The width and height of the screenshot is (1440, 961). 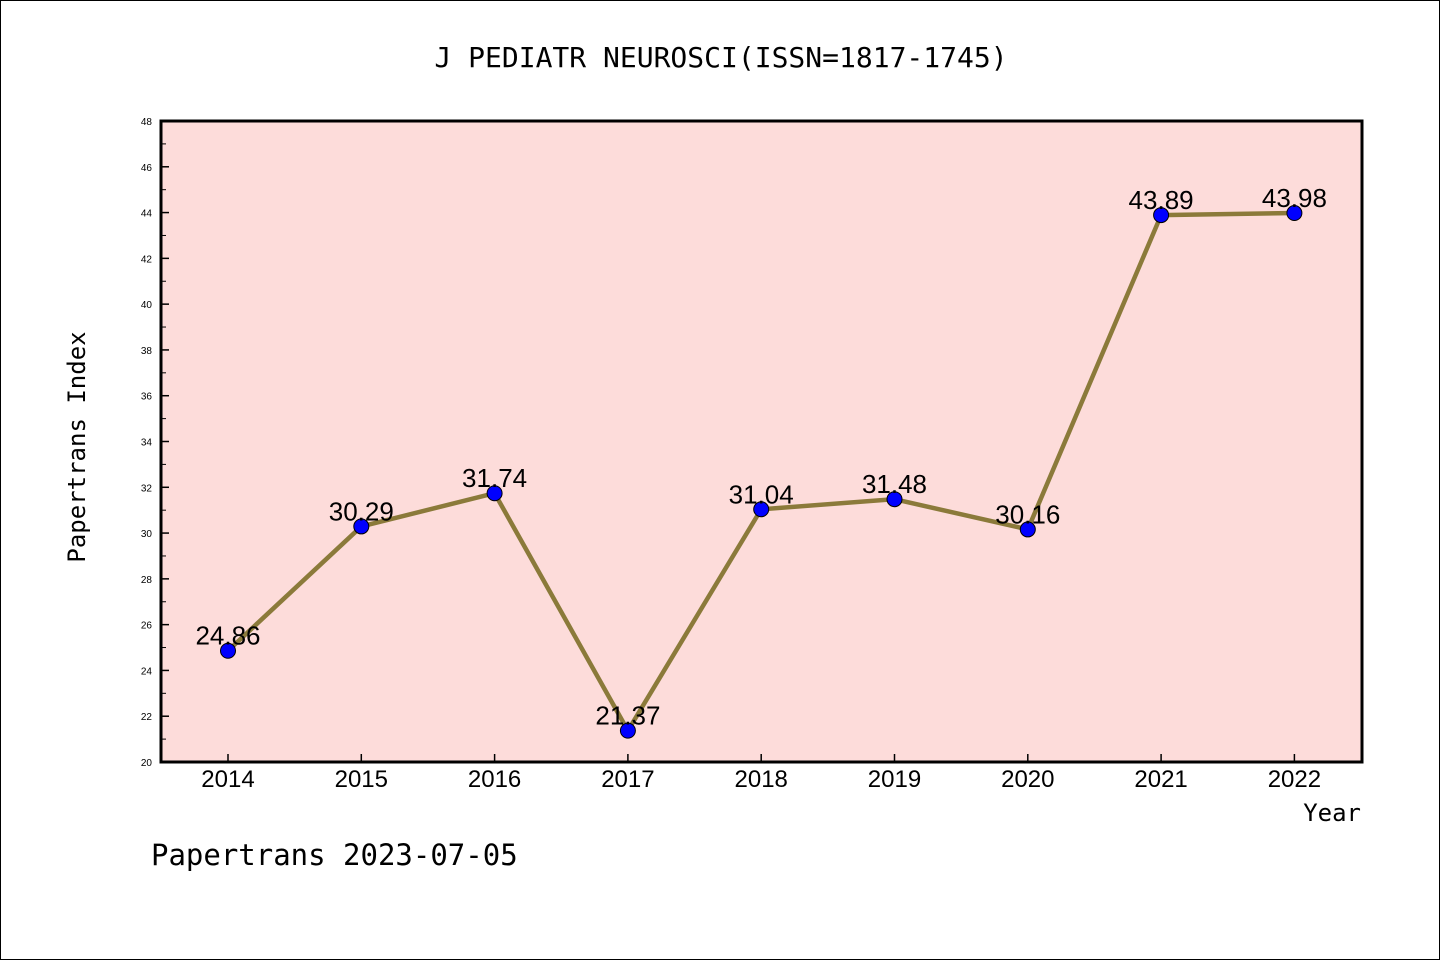 What do you see at coordinates (147, 259) in the screenshot?
I see `y-tick-label: 42` at bounding box center [147, 259].